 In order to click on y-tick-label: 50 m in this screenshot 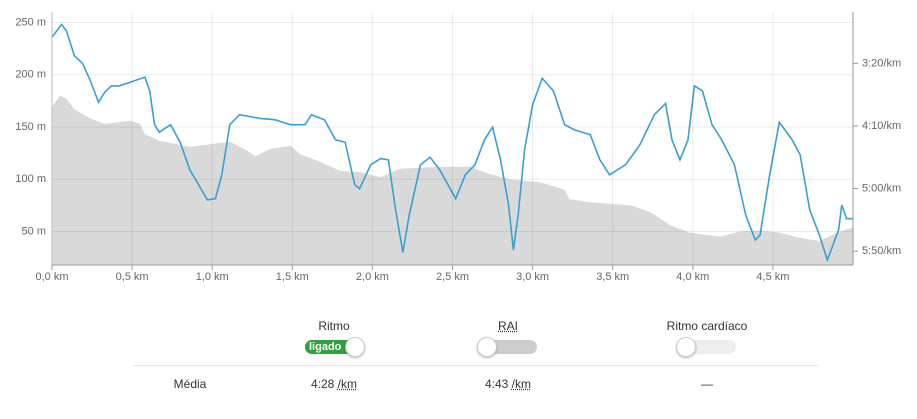, I will do `click(34, 231)`.